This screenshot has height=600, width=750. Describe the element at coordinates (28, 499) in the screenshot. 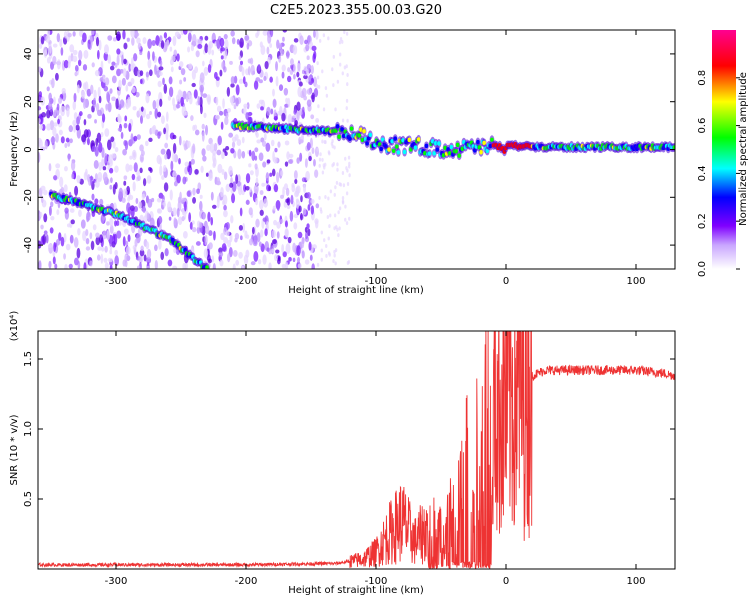

I see `y-tick-label: 0.5` at that location.